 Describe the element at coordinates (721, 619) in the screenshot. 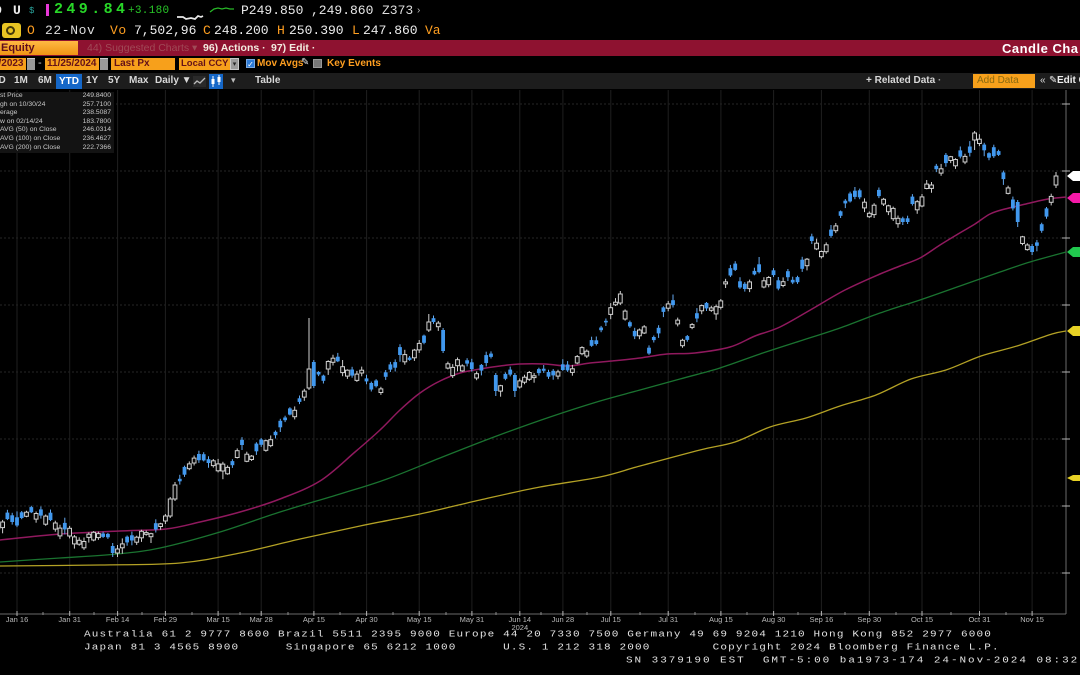

I see `svg-text: Aug 15` at that location.